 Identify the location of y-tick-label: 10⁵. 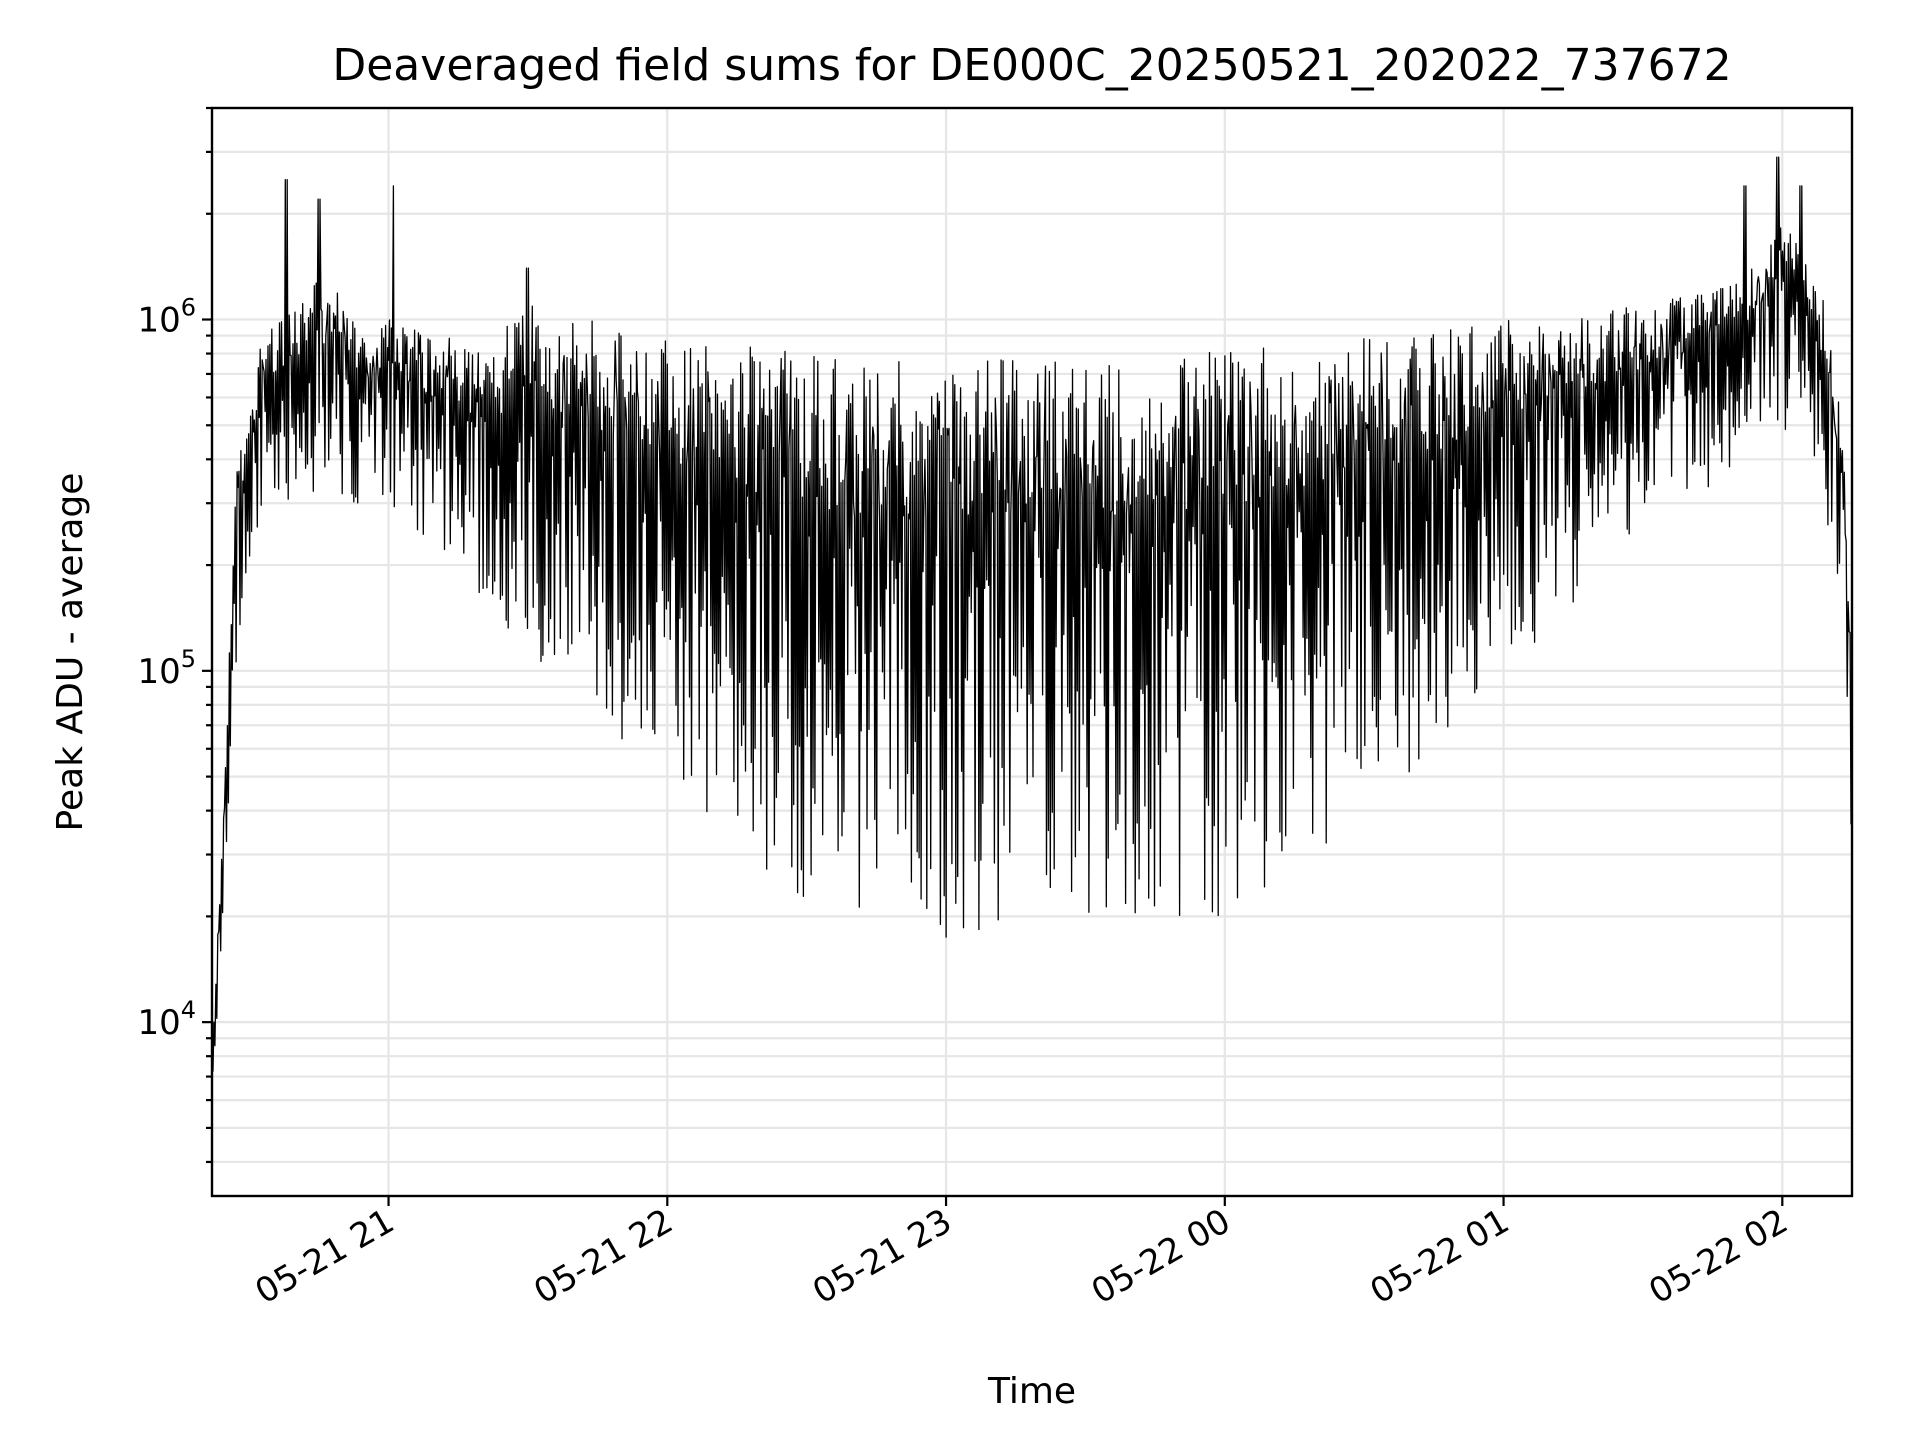
(166, 668).